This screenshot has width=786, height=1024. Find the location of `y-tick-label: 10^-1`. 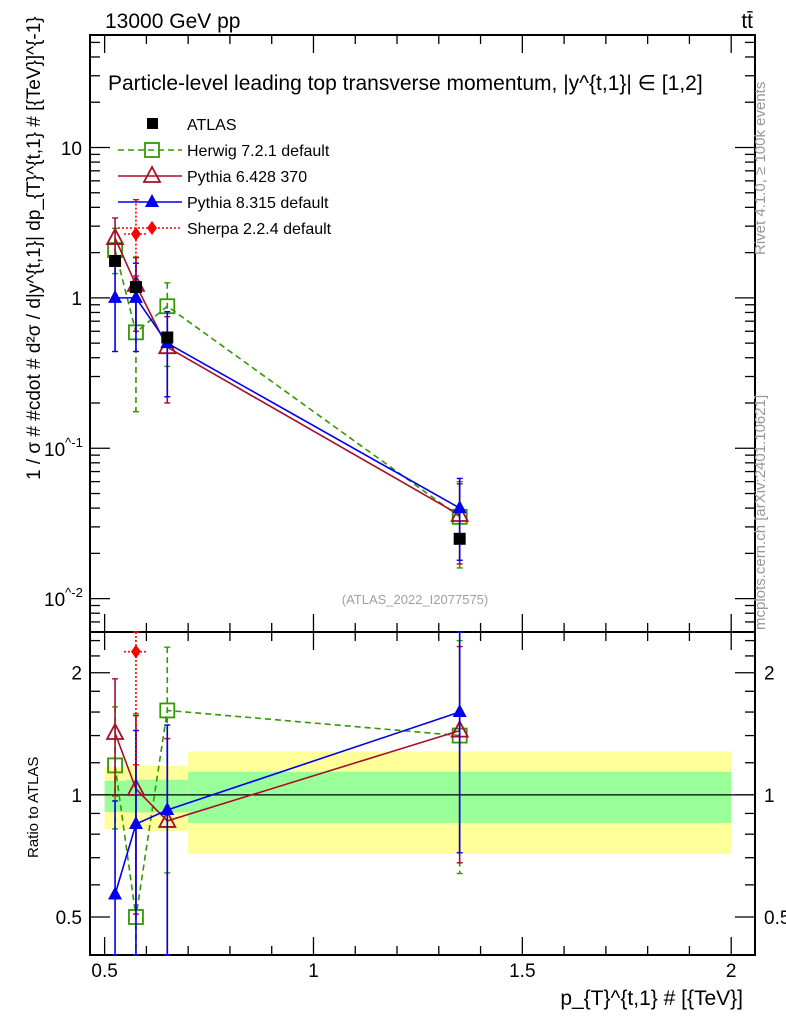

y-tick-label: 10^-1 is located at coordinates (63, 448).